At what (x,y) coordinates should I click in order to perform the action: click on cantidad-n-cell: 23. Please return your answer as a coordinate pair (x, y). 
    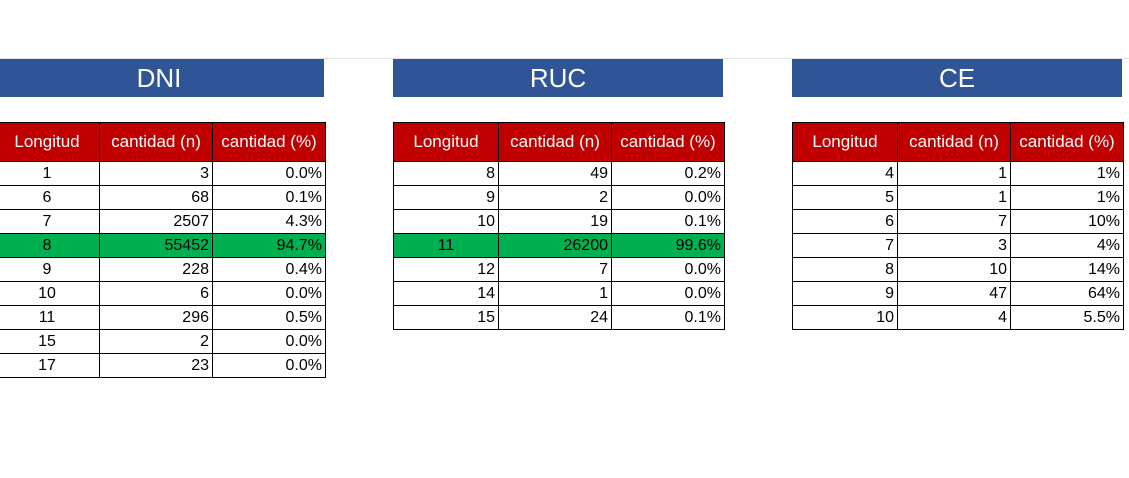
    Looking at the image, I should click on (156, 365).